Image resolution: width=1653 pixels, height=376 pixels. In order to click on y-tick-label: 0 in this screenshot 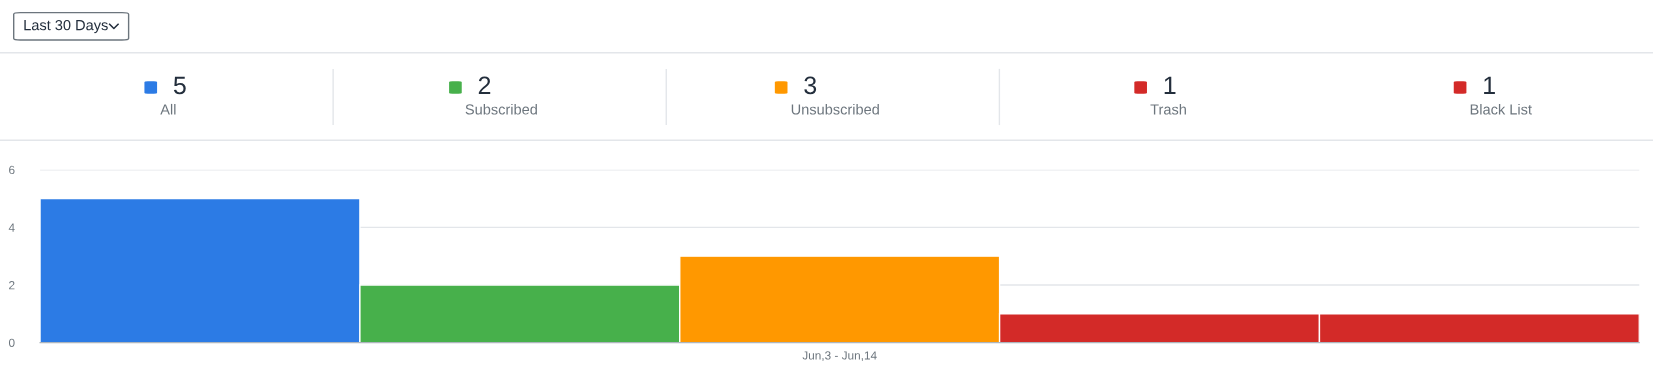, I will do `click(11, 343)`.